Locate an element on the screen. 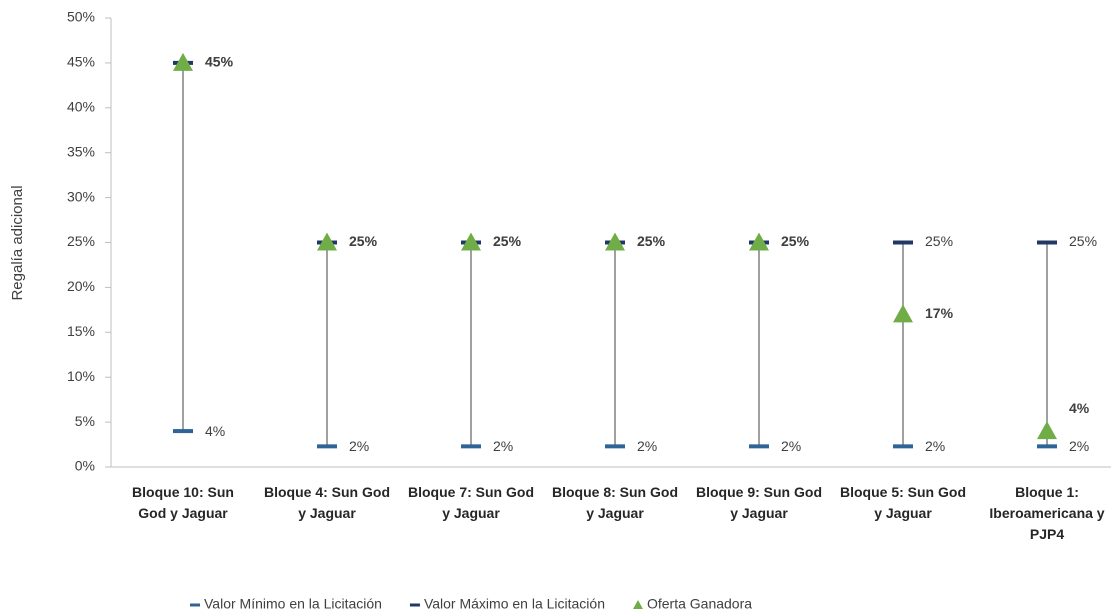 The width and height of the screenshot is (1111, 614). y-tick-label: 35% is located at coordinates (81, 151).